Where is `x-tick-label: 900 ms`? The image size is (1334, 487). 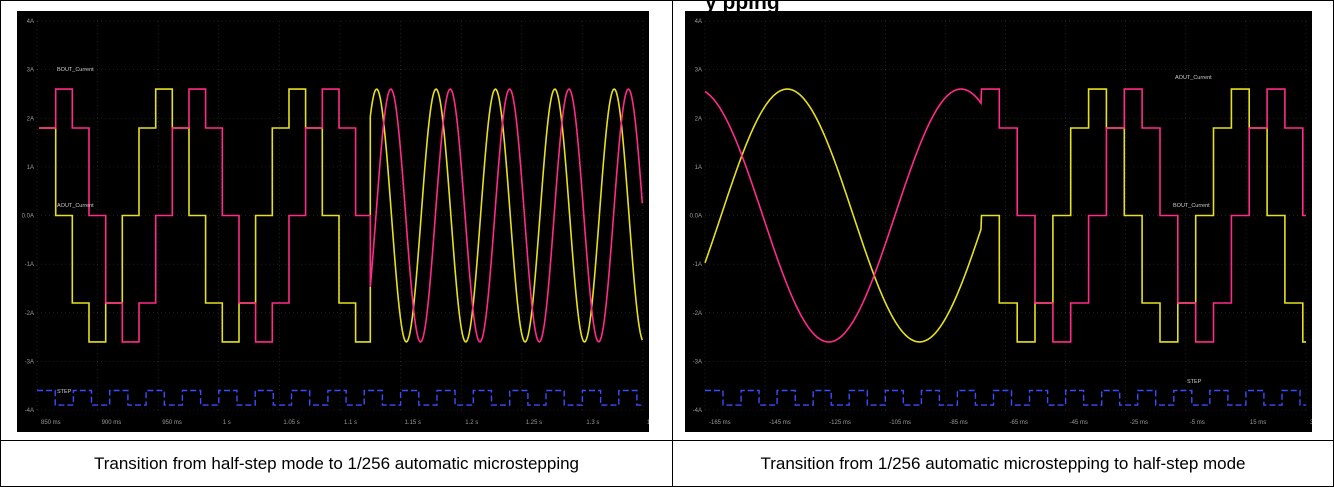 x-tick-label: 900 ms is located at coordinates (112, 423).